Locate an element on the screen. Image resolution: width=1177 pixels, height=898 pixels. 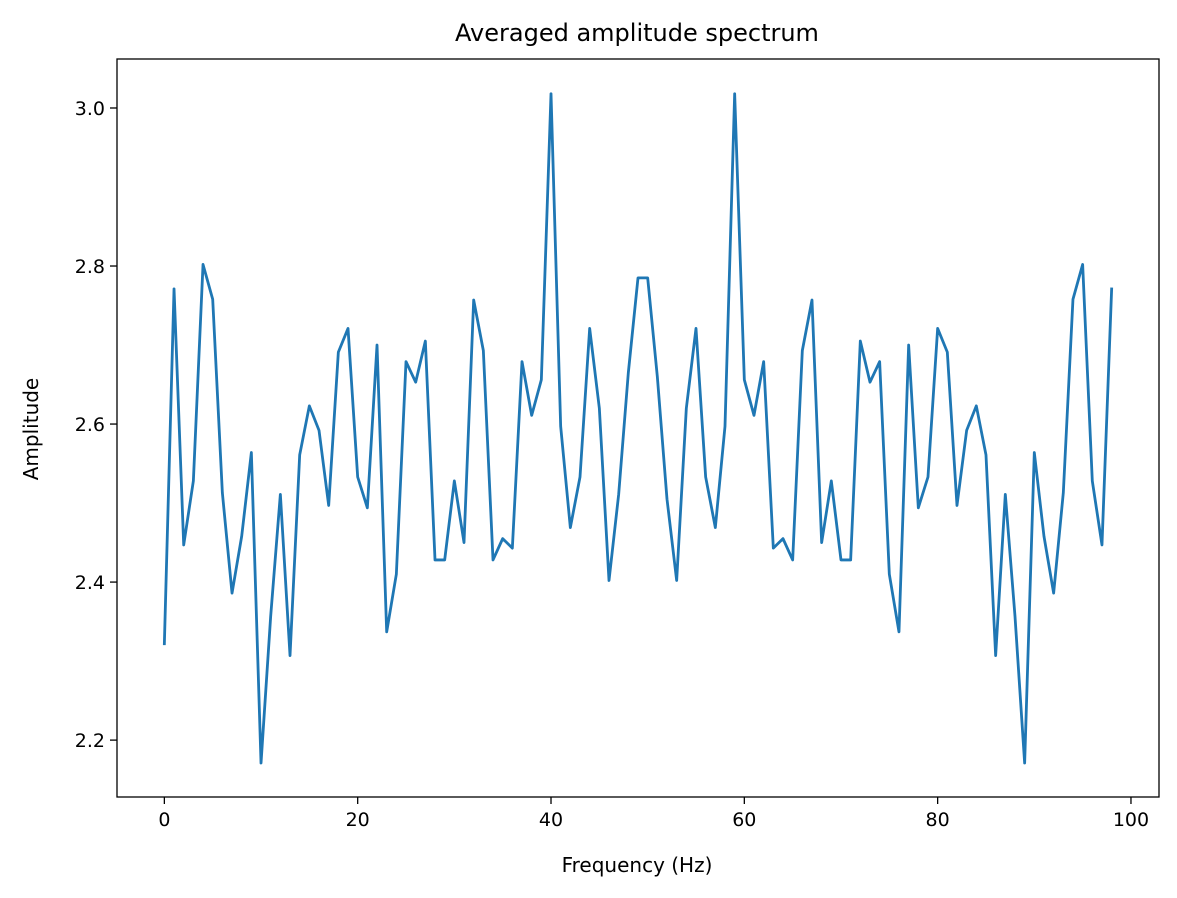
y-tick-label: 2.8 is located at coordinates (90, 267).